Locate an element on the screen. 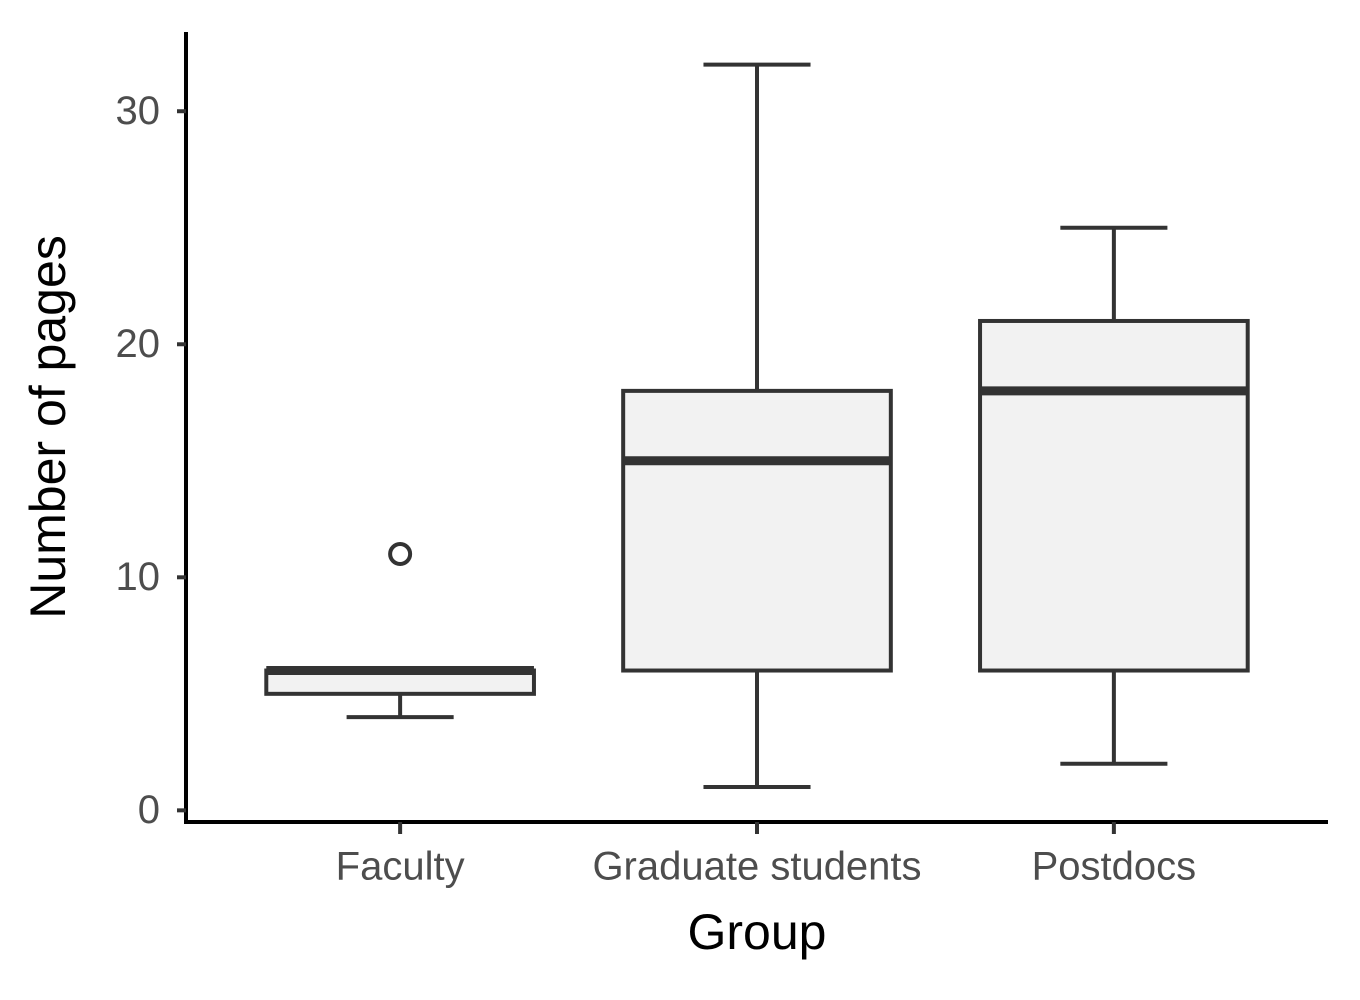 The image size is (1360, 1000). y-tick-label: 0 is located at coordinates (149, 810).